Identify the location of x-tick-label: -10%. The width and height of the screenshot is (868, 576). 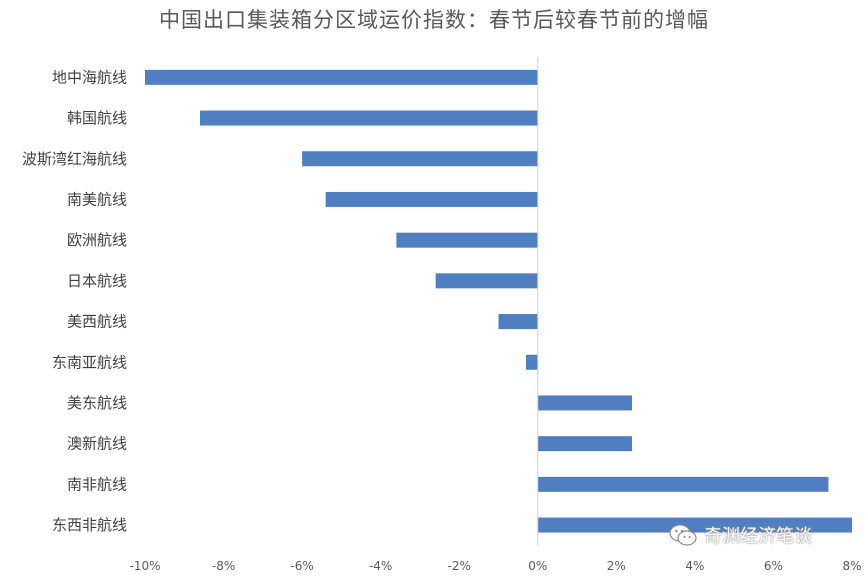
(144, 566).